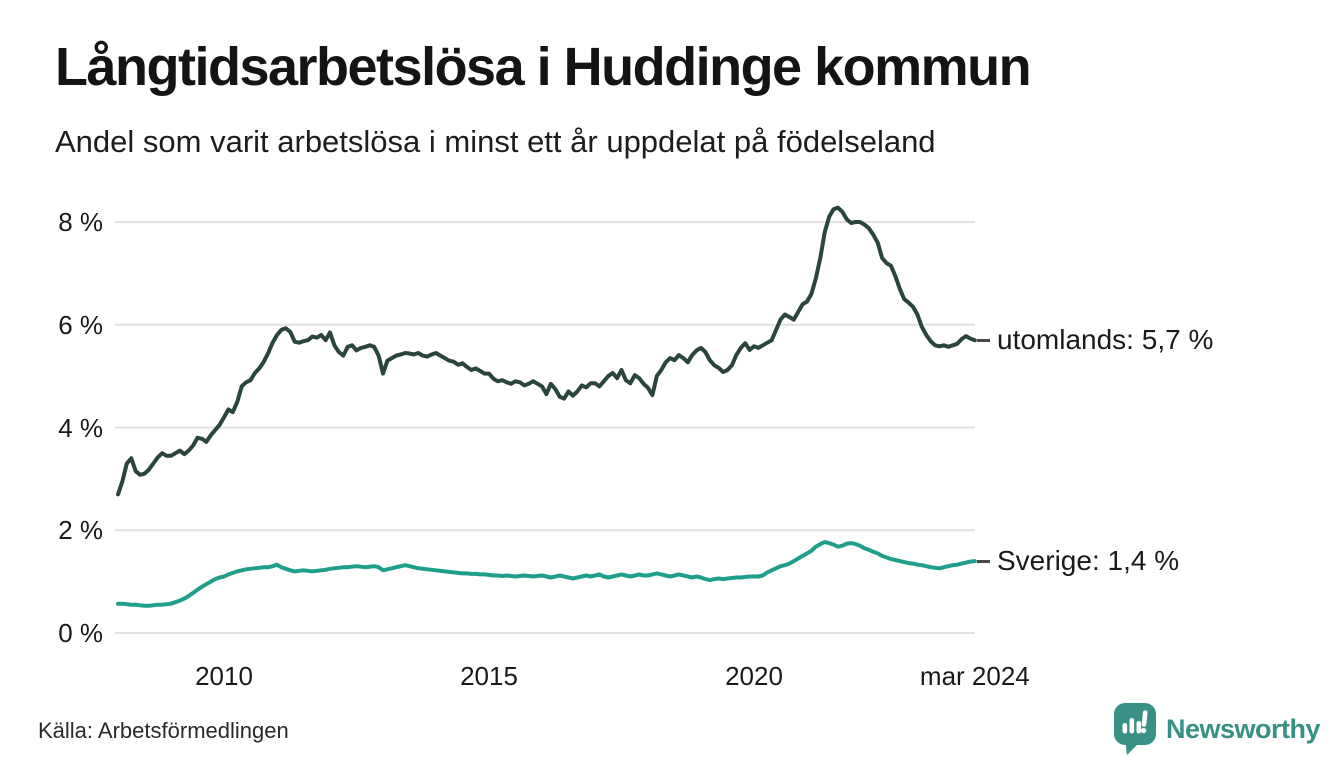  I want to click on page-title: Långtidsarbetslösa i Huddinge kommun, so click(543, 67).